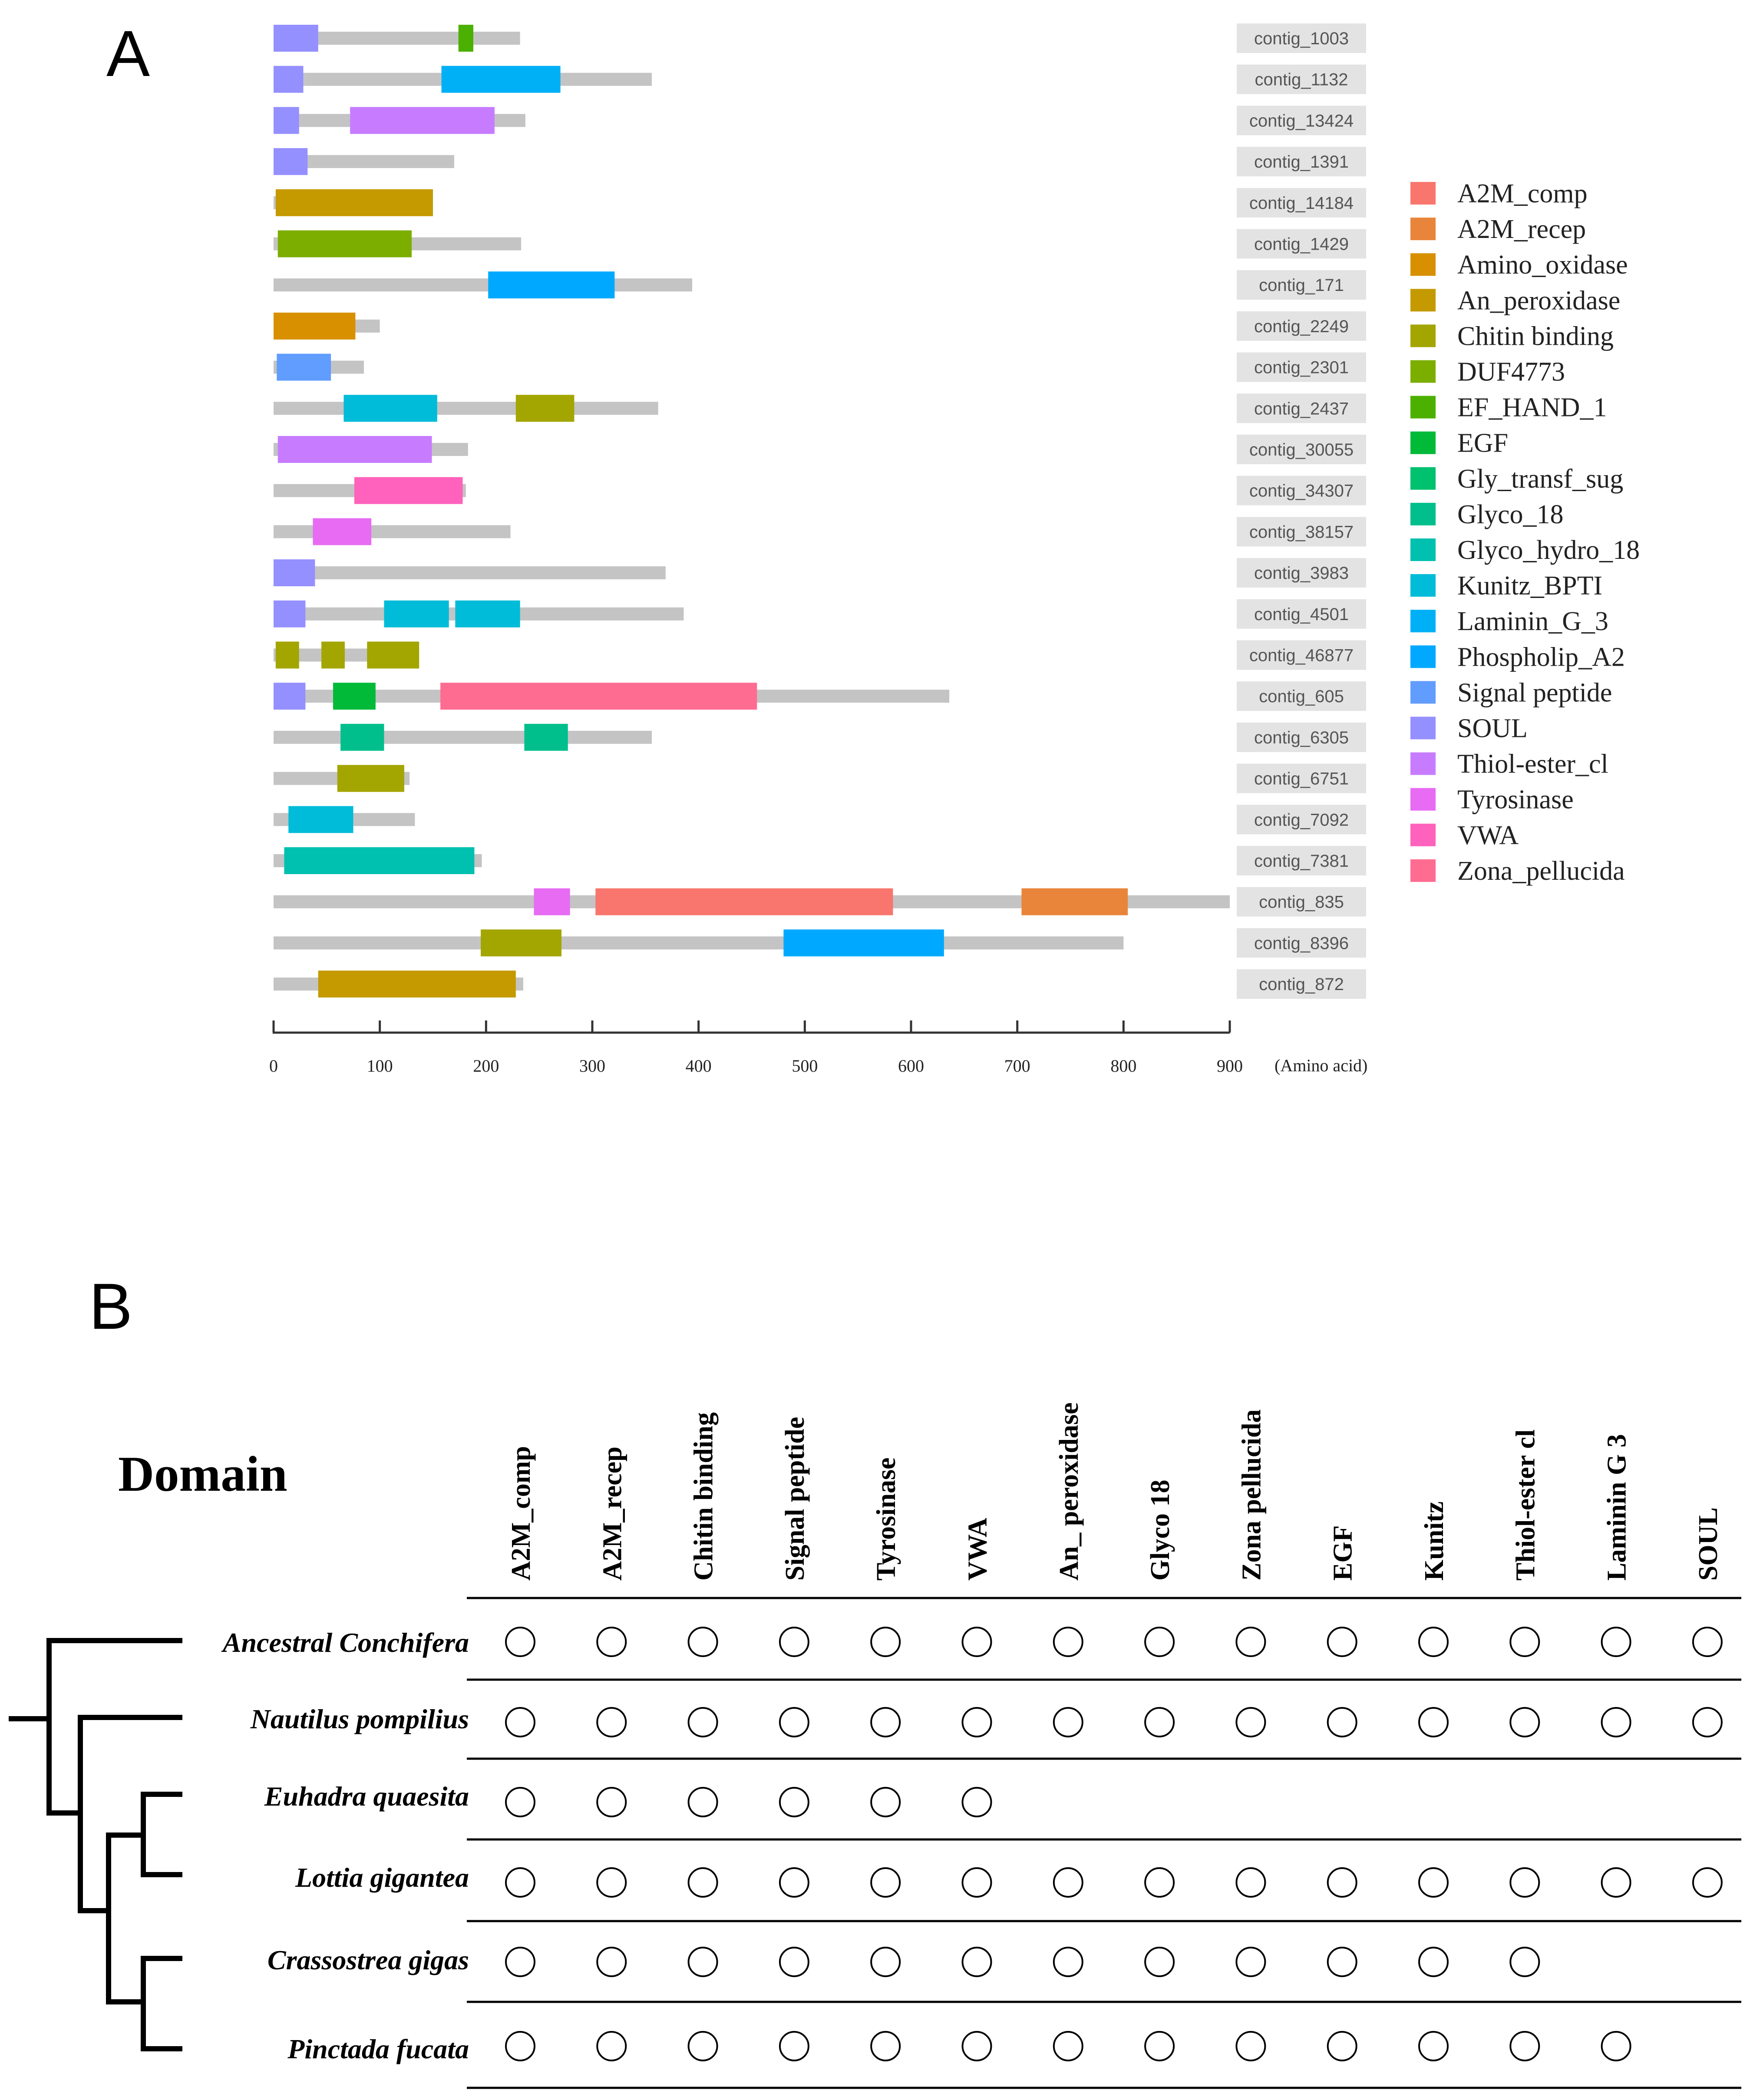 The height and width of the screenshot is (2100, 1750). I want to click on legend-label: Zona_pellucida, so click(1541, 871).